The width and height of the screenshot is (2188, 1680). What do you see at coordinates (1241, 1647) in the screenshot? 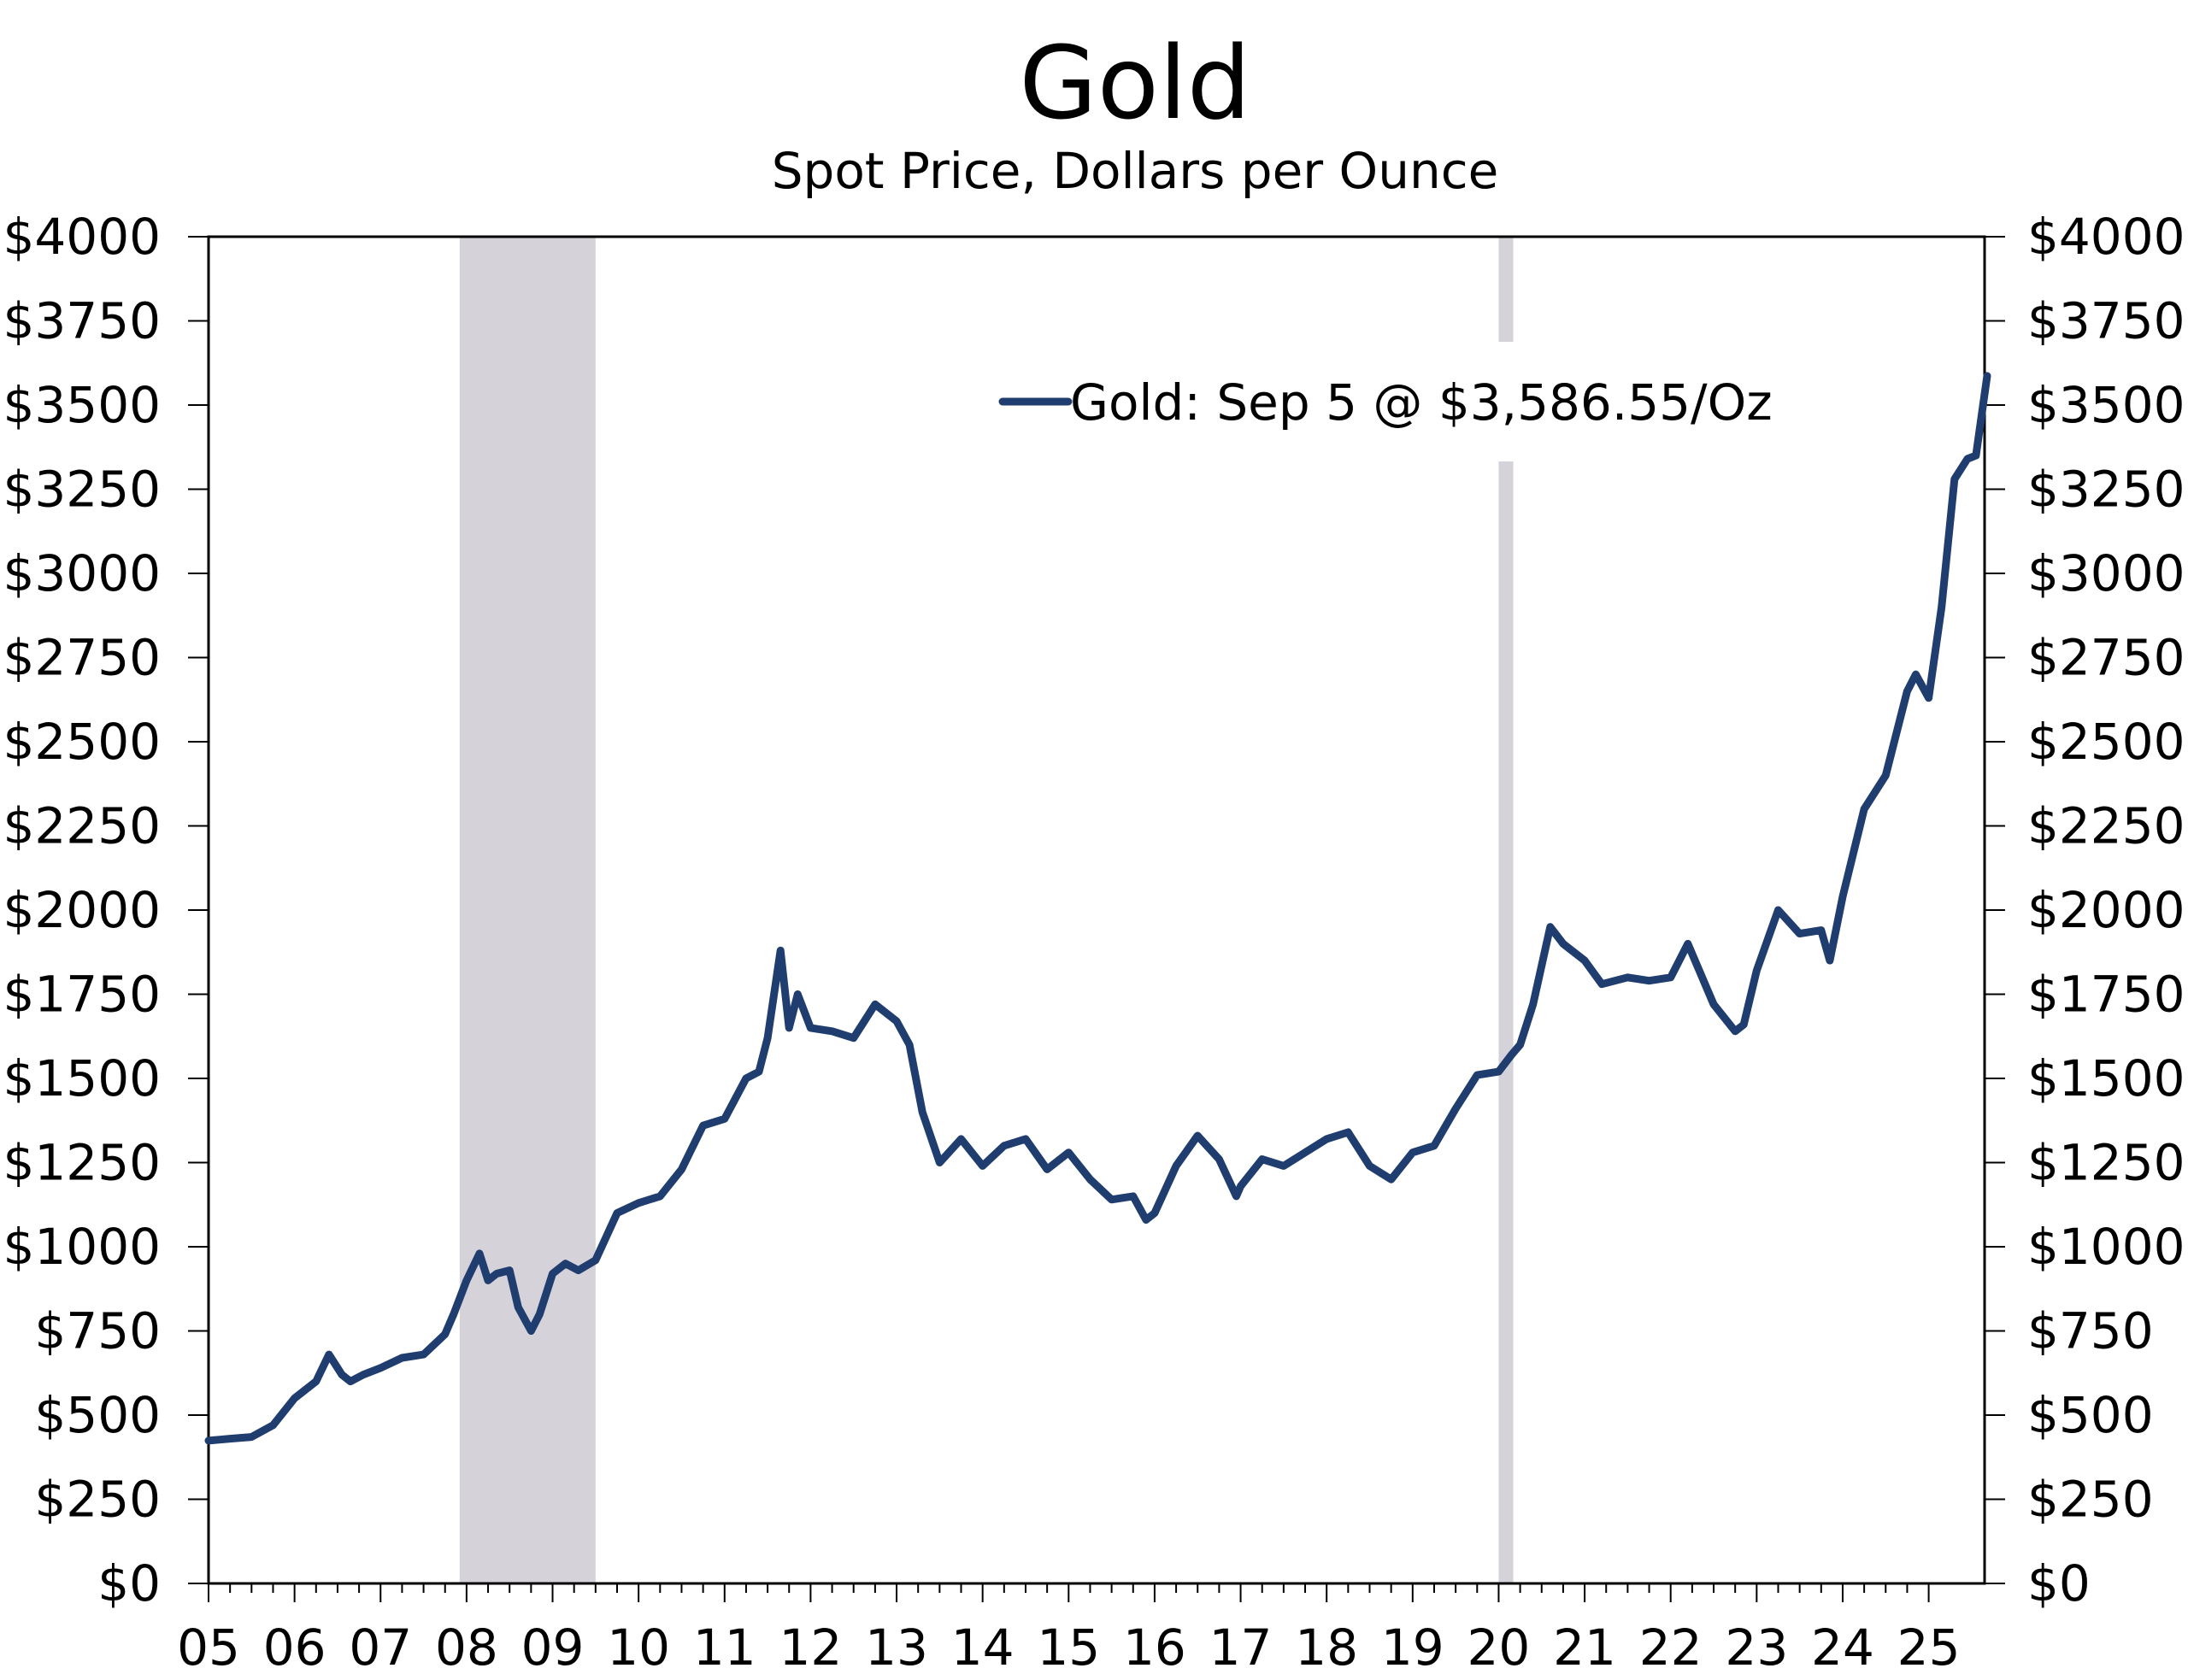
I see `x-tick-label: 17` at bounding box center [1241, 1647].